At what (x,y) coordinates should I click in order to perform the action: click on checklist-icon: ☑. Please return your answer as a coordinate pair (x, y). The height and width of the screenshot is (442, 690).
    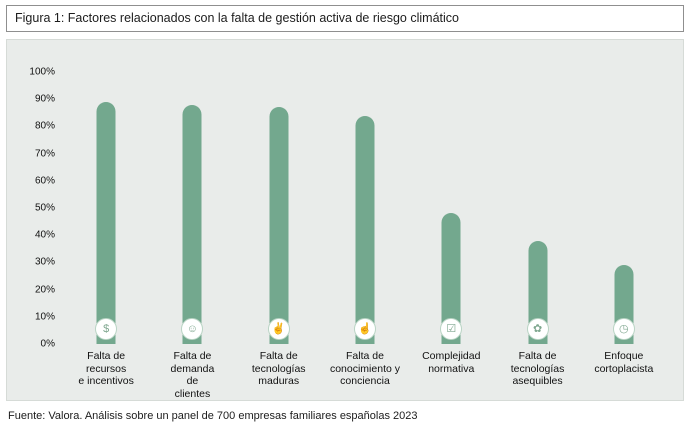
    Looking at the image, I should click on (451, 329).